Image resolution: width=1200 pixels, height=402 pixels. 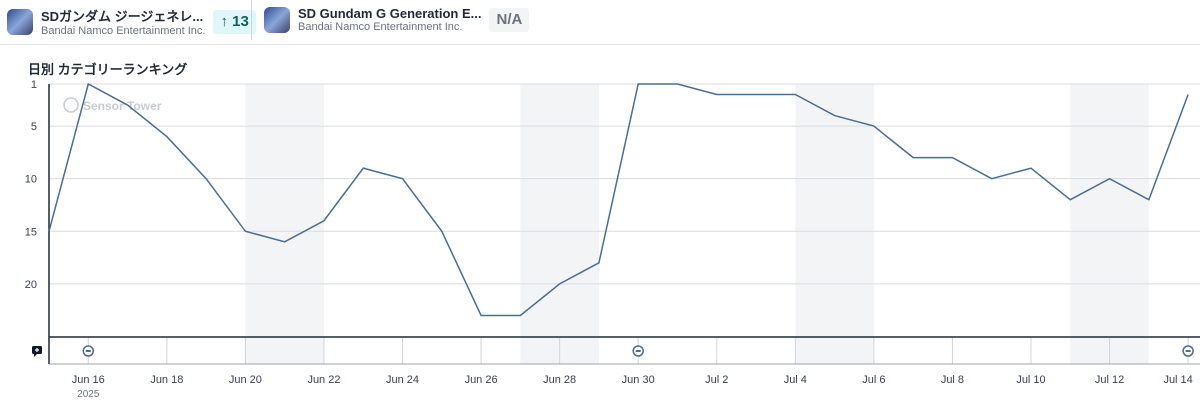 I want to click on x-tick-label: Jun 16, so click(x=88, y=380).